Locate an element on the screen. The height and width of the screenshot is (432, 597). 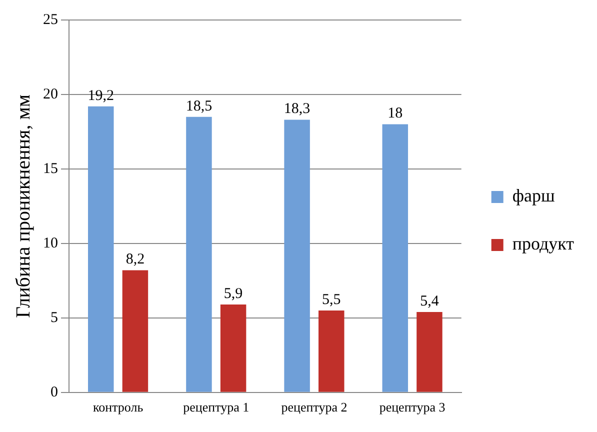
legend-label: фарш is located at coordinates (534, 196).